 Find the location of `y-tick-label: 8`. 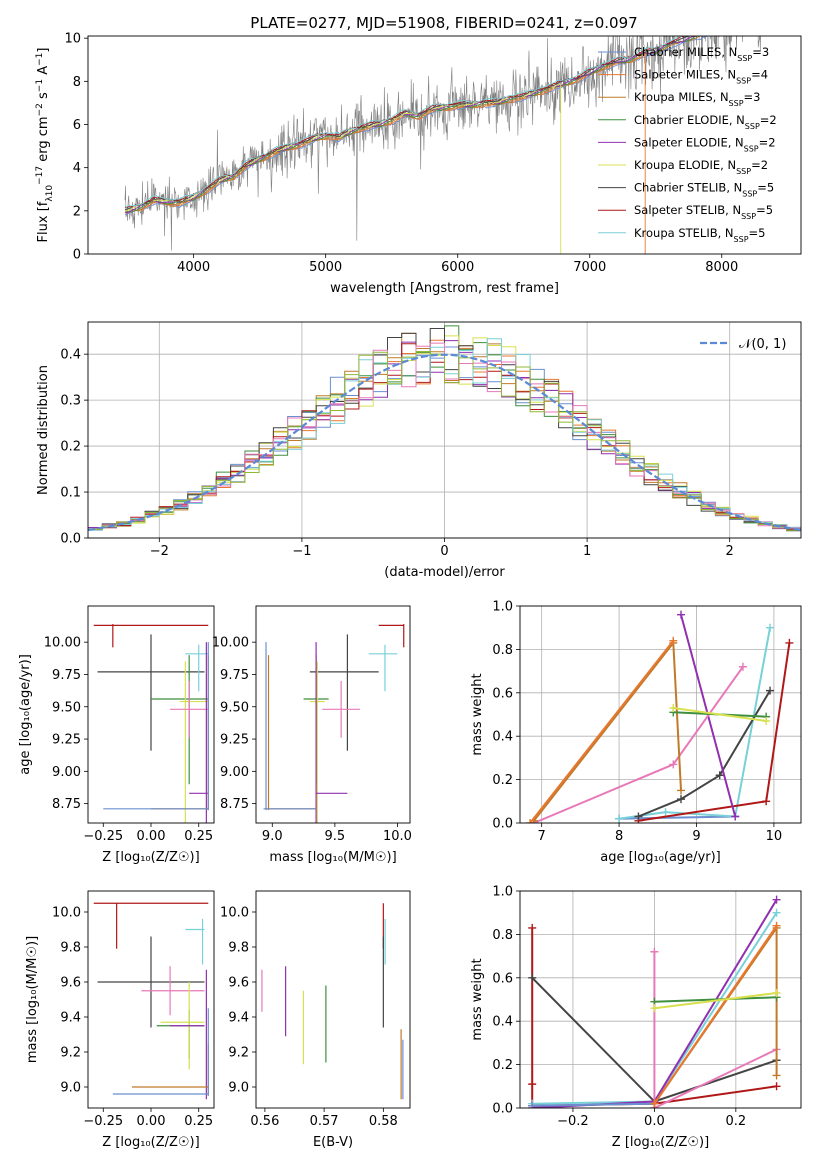

y-tick-label: 8 is located at coordinates (77, 82).